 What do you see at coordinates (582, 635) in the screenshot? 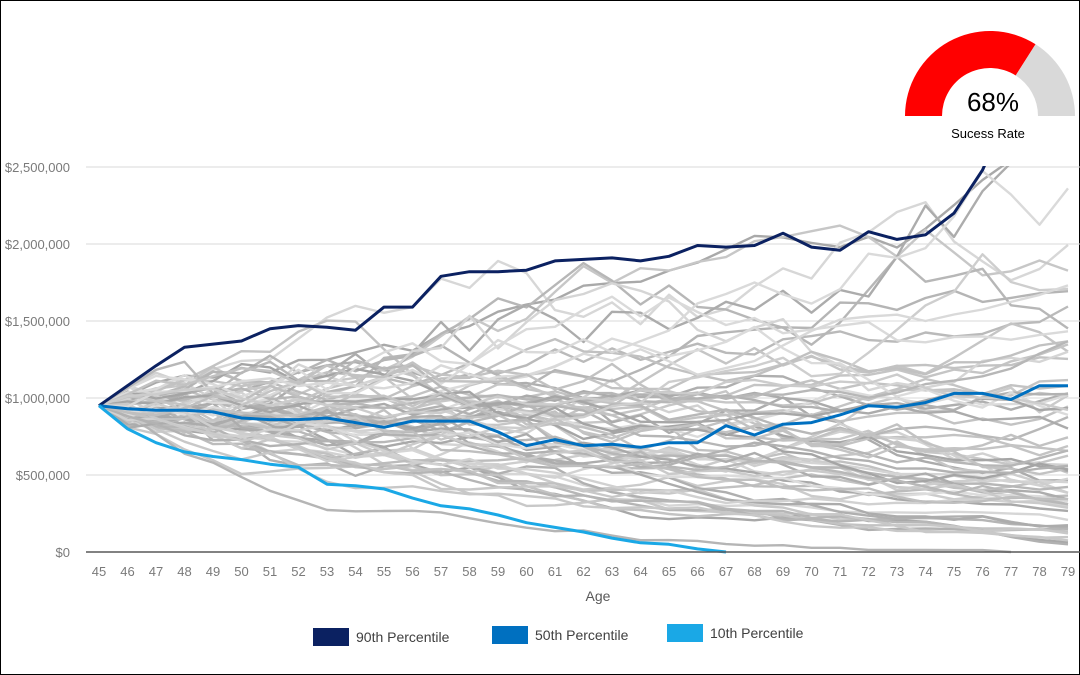
I see `legend-label: 50th Percentile` at bounding box center [582, 635].